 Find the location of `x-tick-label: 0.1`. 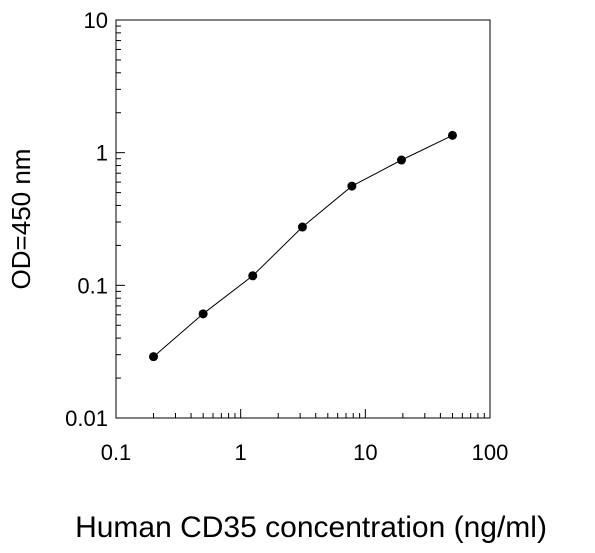

x-tick-label: 0.1 is located at coordinates (116, 452).